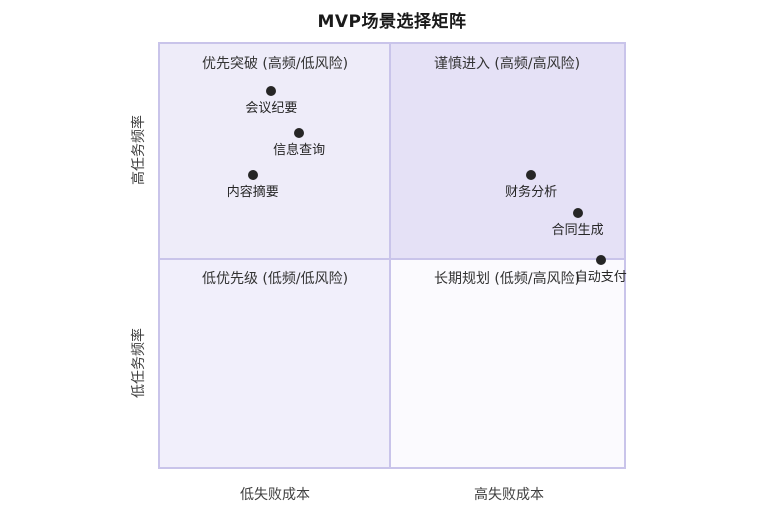 Image resolution: width=760 pixels, height=508 pixels. I want to click on quadrant-divider-horizontal, so click(392, 259).